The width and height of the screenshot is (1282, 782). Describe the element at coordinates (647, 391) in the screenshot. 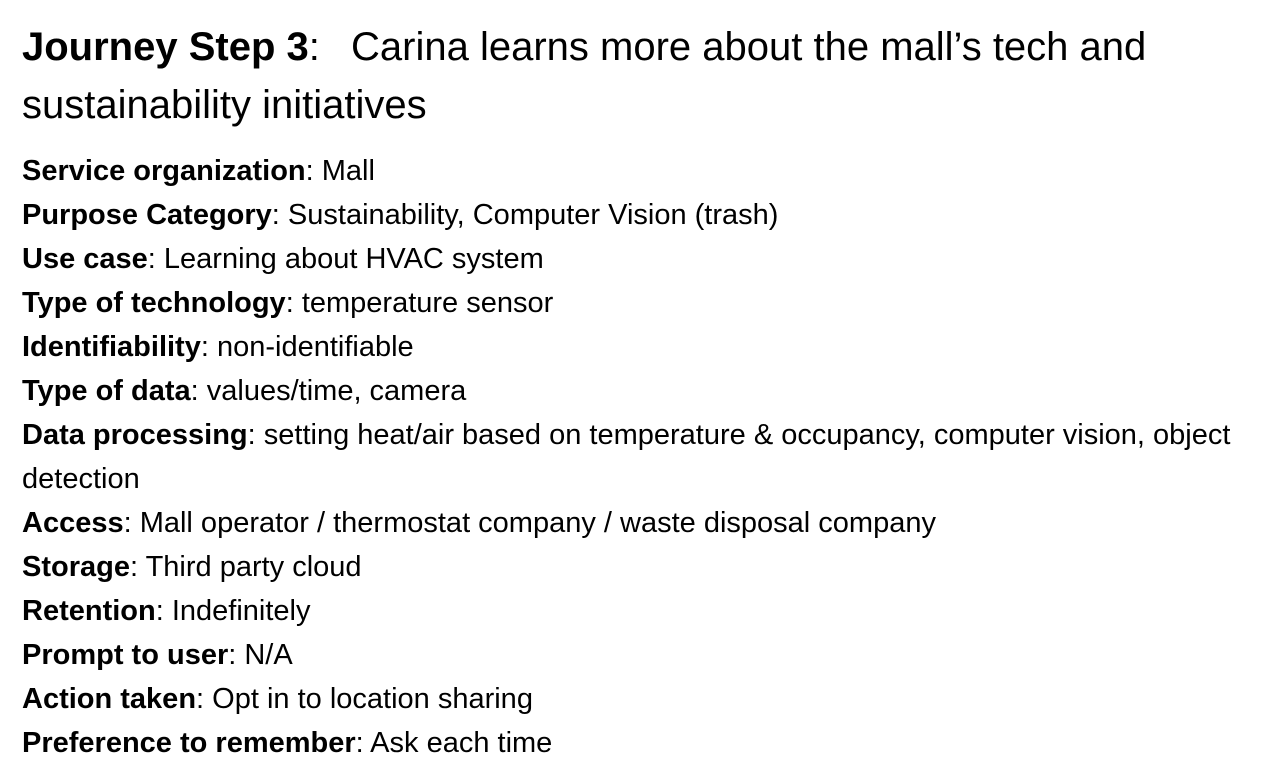

I see `field-type-of-data: Type of data: values/time, camera` at that location.